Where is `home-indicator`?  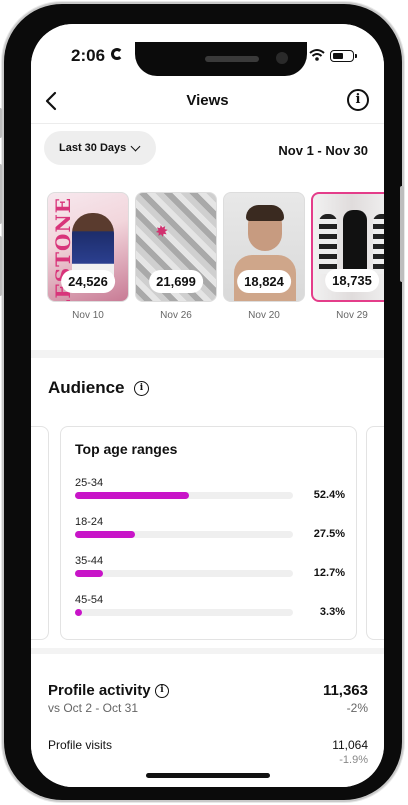
home-indicator is located at coordinates (208, 775).